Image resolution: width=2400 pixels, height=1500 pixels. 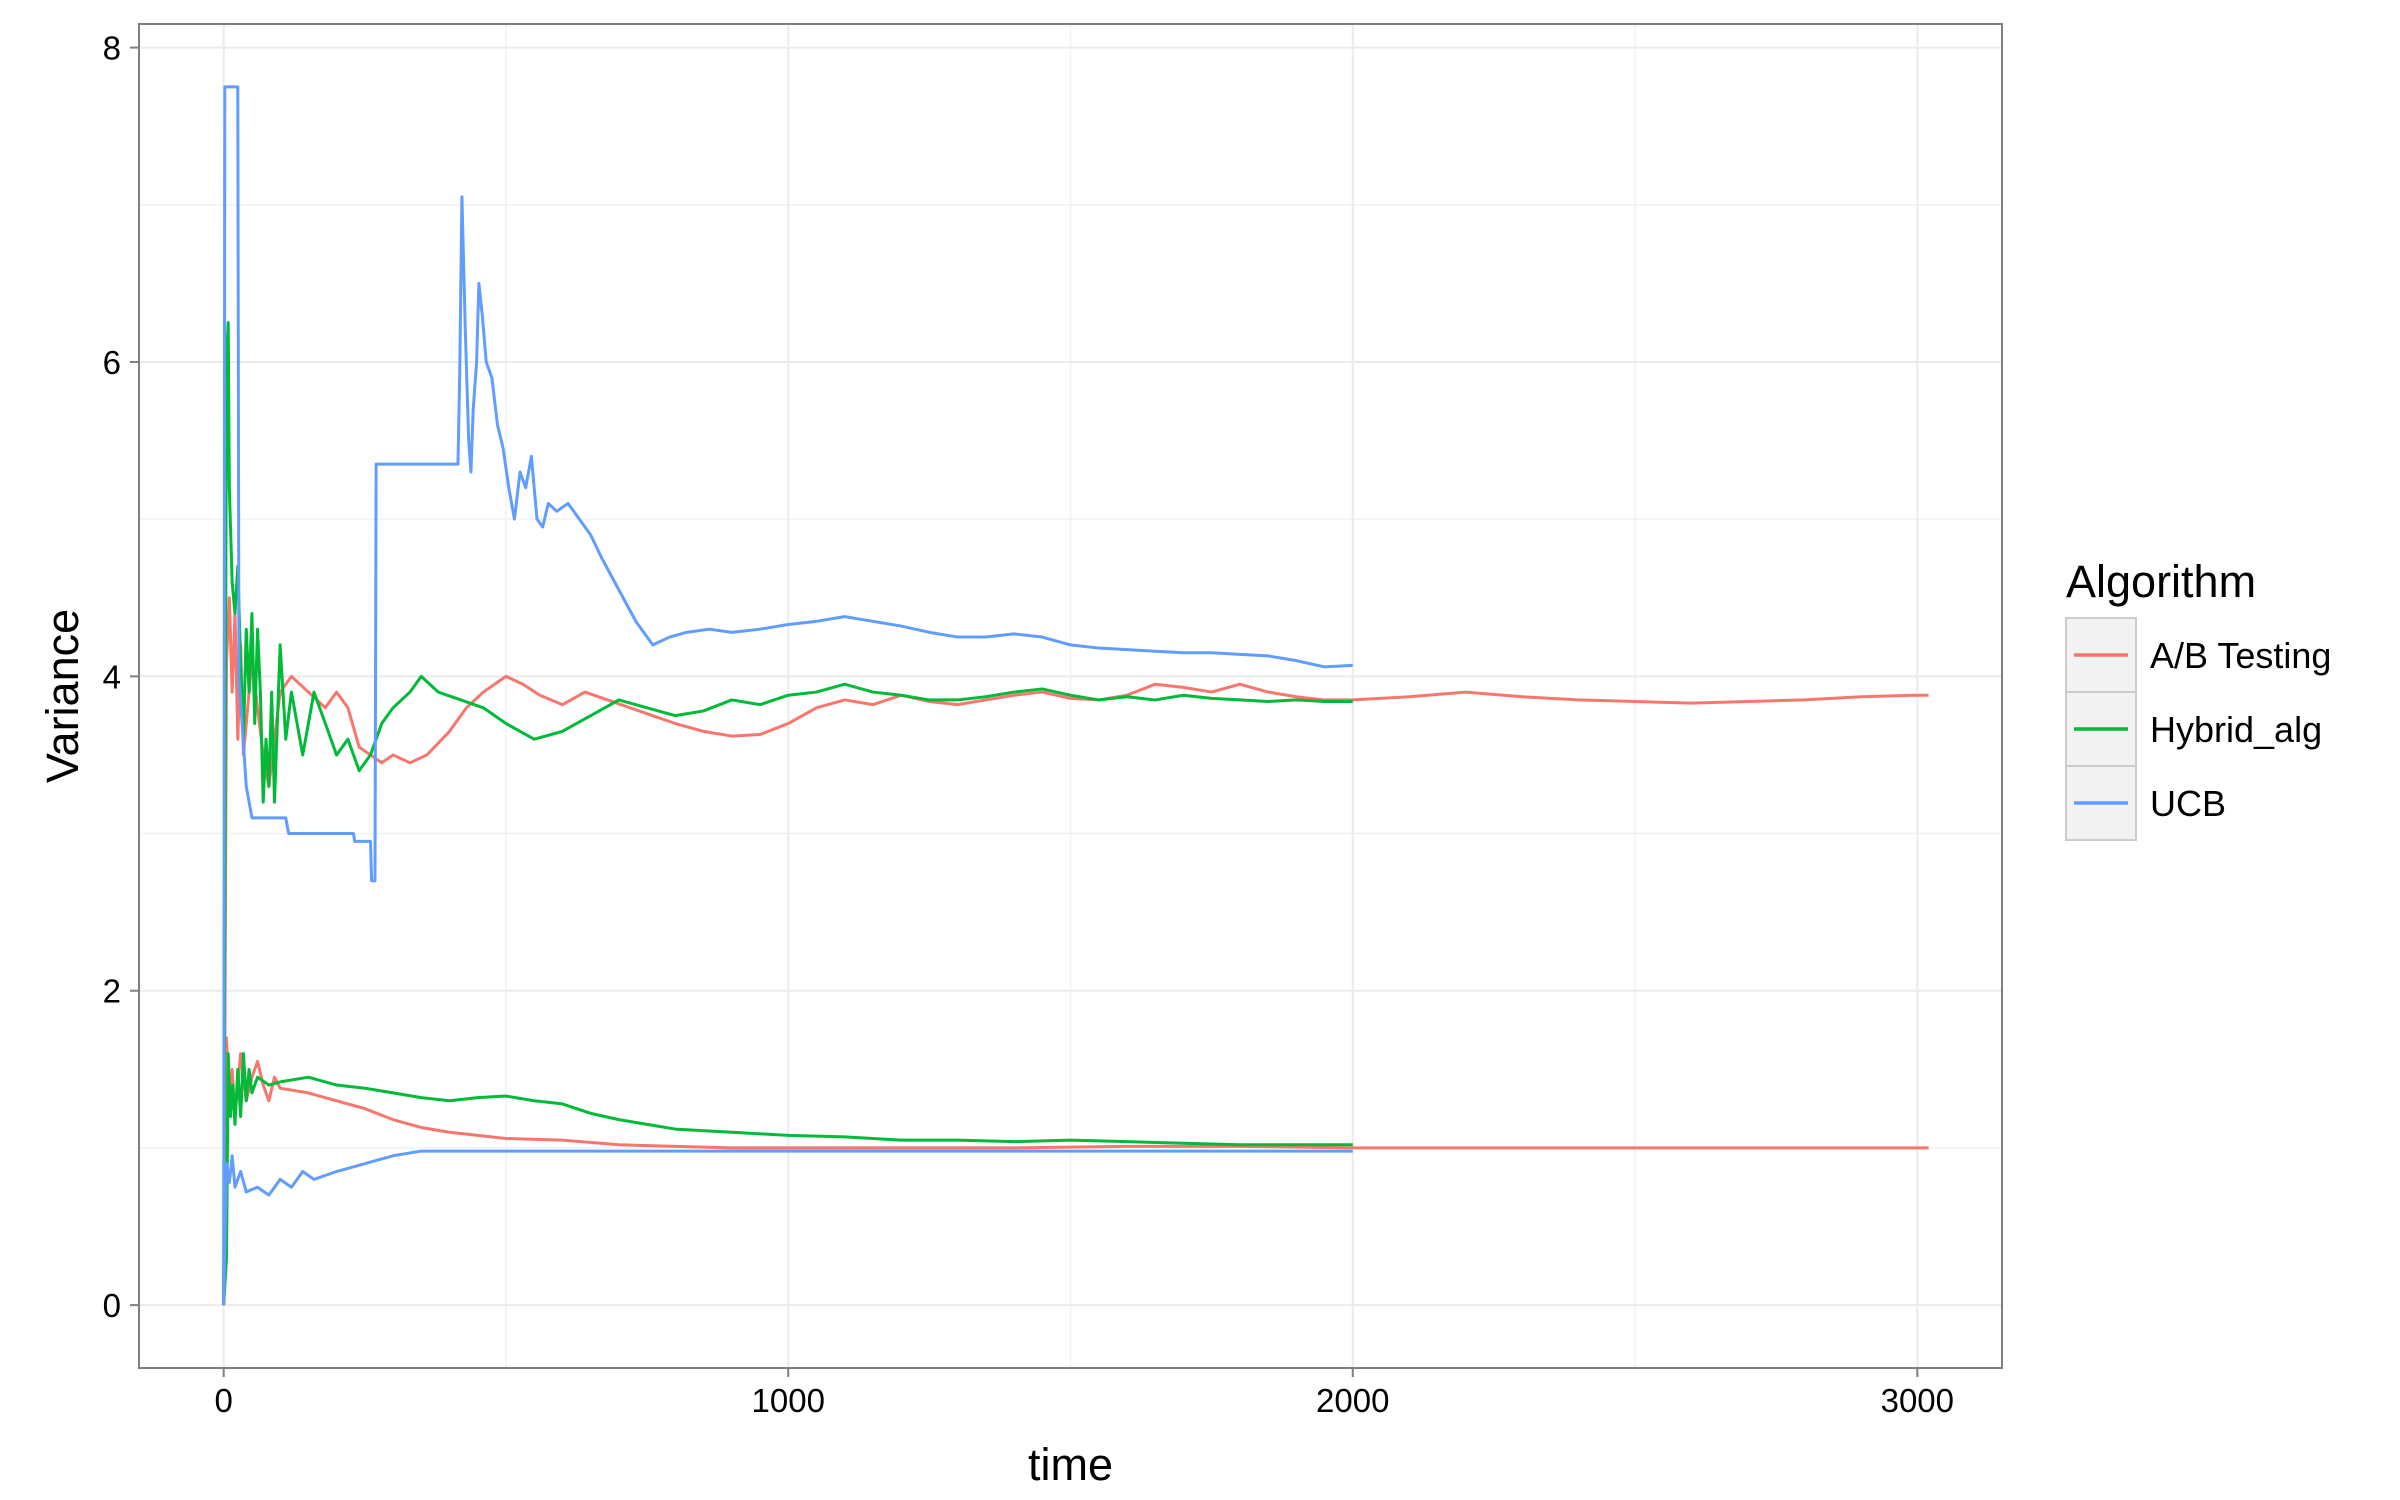 I want to click on x-axis-title: time, so click(x=1070, y=1464).